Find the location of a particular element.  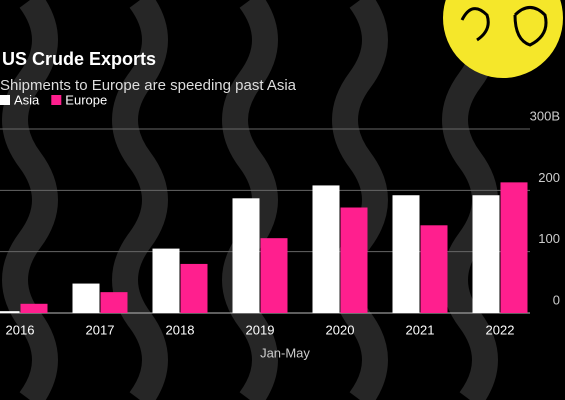

legend-label: Europe is located at coordinates (86, 99).